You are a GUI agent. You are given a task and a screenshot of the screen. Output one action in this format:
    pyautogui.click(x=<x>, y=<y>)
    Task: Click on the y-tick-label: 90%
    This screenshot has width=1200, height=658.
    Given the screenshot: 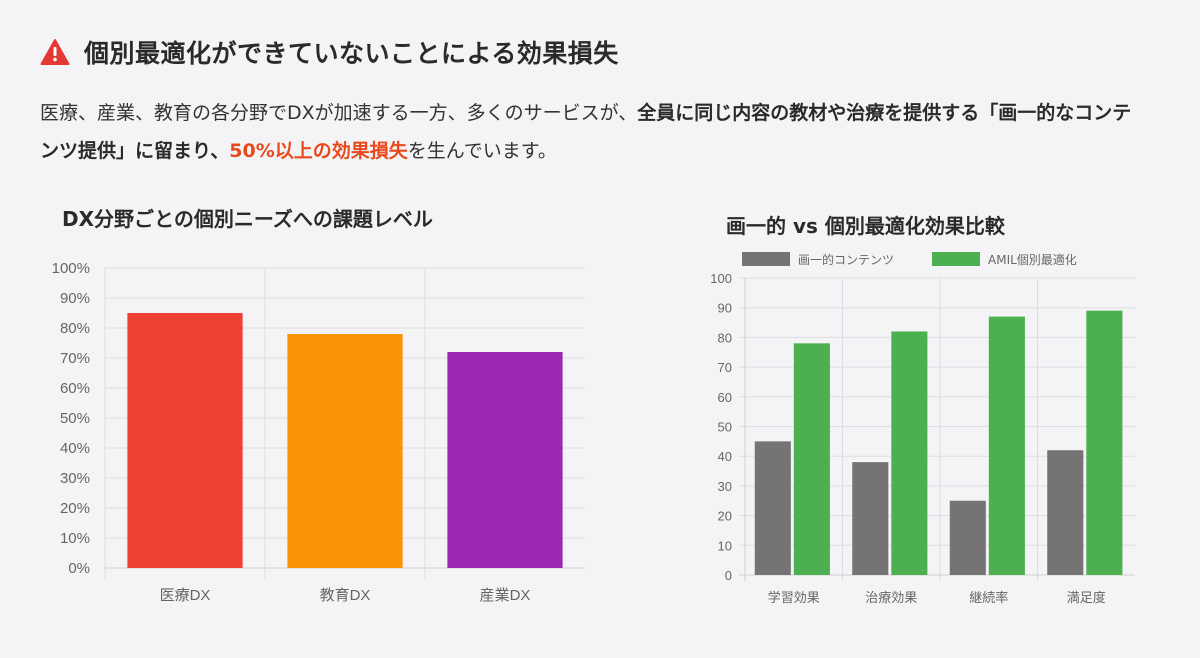 What is the action you would take?
    pyautogui.click(x=75, y=298)
    